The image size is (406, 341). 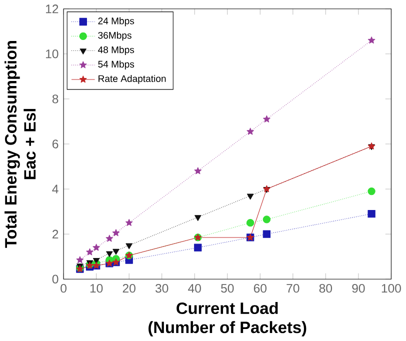 What do you see at coordinates (52, 9) in the screenshot?
I see `y-tick-label: 12` at bounding box center [52, 9].